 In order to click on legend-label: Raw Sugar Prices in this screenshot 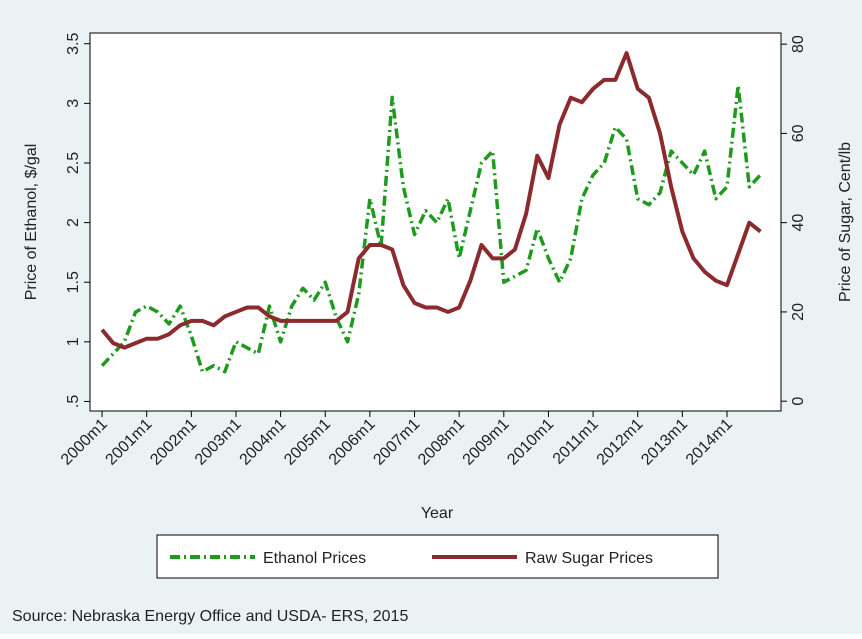, I will do `click(589, 558)`.